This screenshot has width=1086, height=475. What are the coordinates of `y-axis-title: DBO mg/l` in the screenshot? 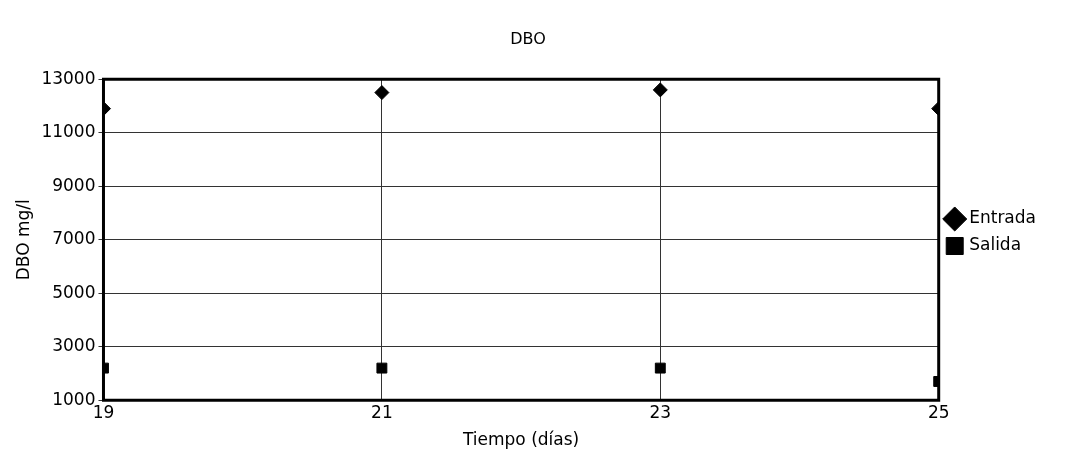 It's located at (22, 240).